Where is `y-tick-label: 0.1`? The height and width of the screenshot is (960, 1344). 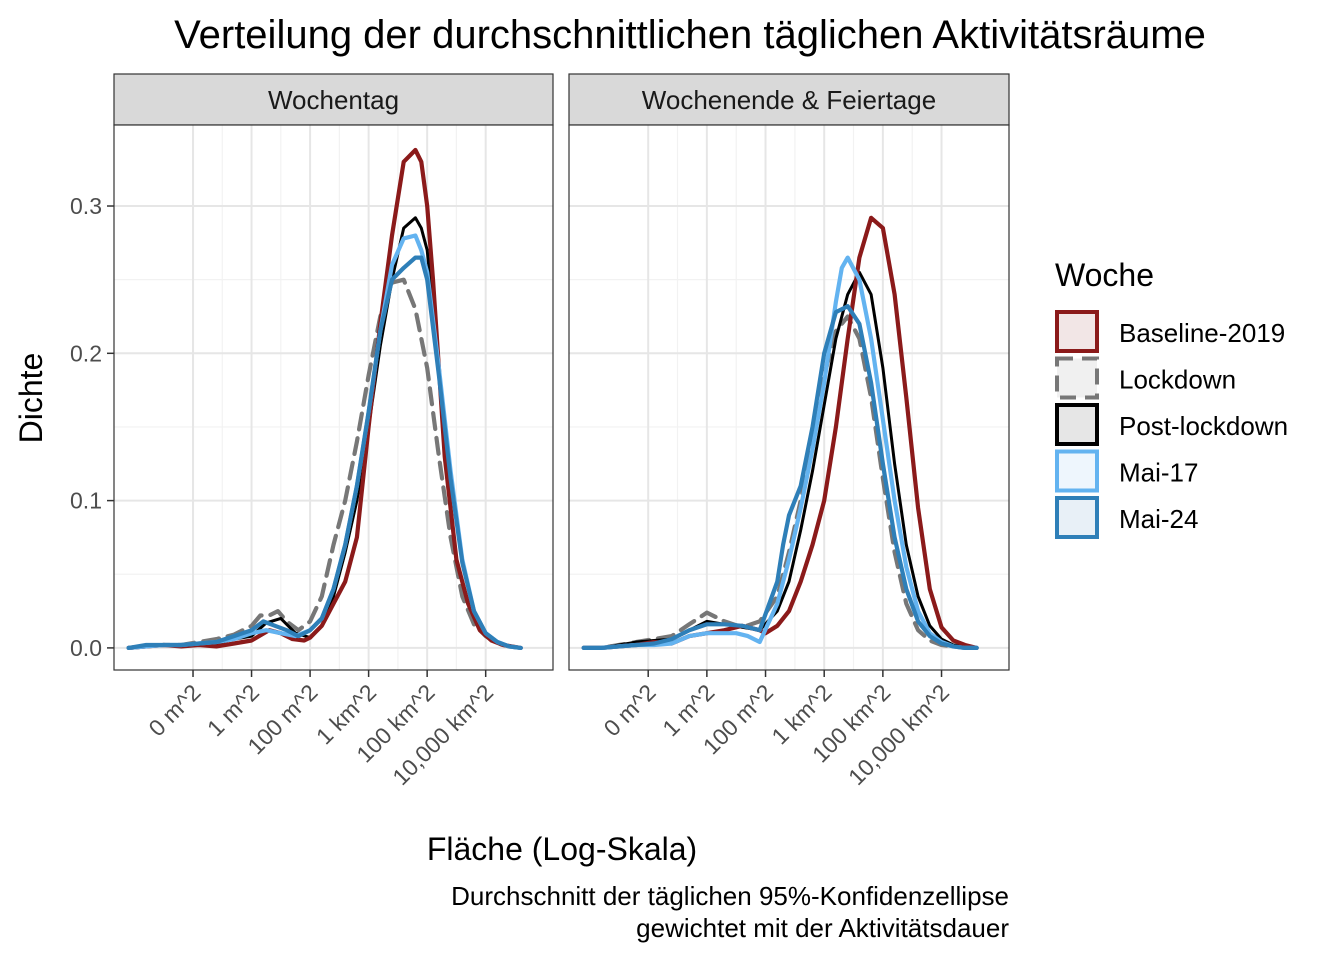
y-tick-label: 0.1 is located at coordinates (86, 501).